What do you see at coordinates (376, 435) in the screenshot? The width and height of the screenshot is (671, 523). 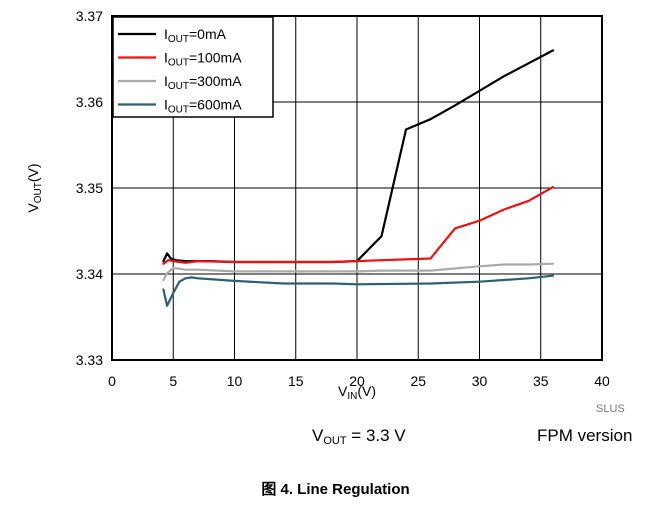 I see `test-condition-rest: = 3.3 V` at bounding box center [376, 435].